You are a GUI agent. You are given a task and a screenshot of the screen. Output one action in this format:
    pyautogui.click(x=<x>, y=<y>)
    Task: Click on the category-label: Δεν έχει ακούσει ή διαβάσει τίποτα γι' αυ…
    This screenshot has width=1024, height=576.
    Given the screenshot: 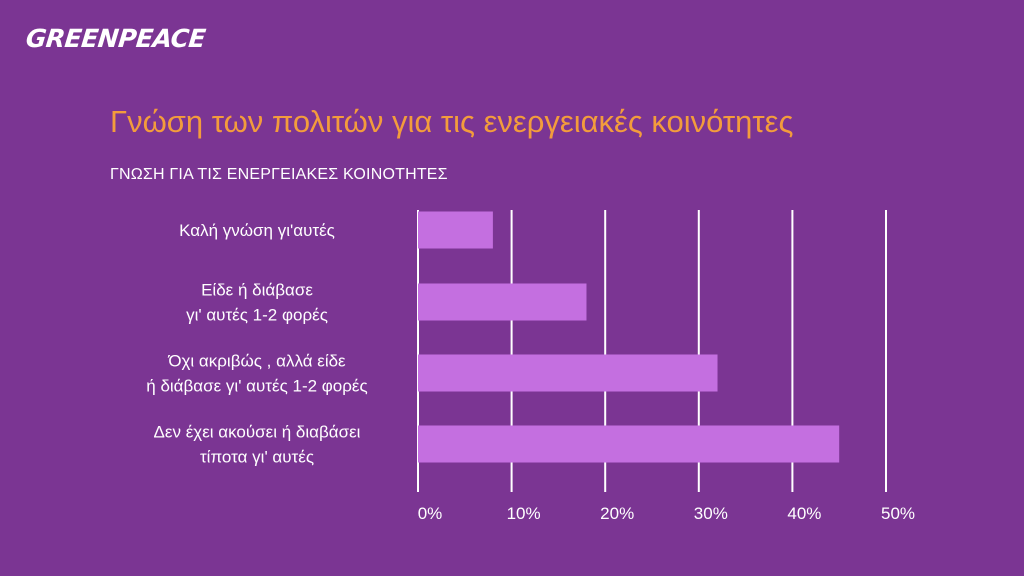 What is the action you would take?
    pyautogui.click(x=257, y=445)
    